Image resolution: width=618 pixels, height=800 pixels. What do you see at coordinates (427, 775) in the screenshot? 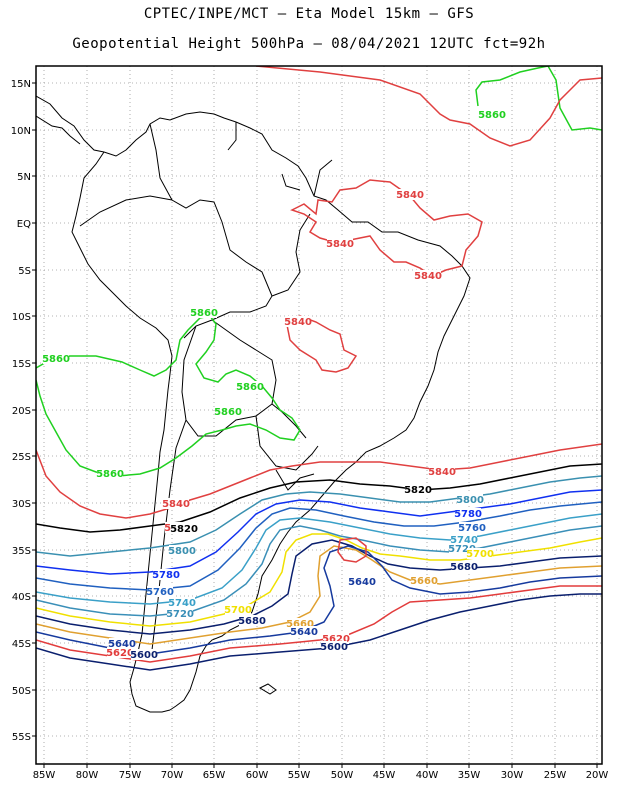
I see `lon-label: 40W` at bounding box center [427, 775].